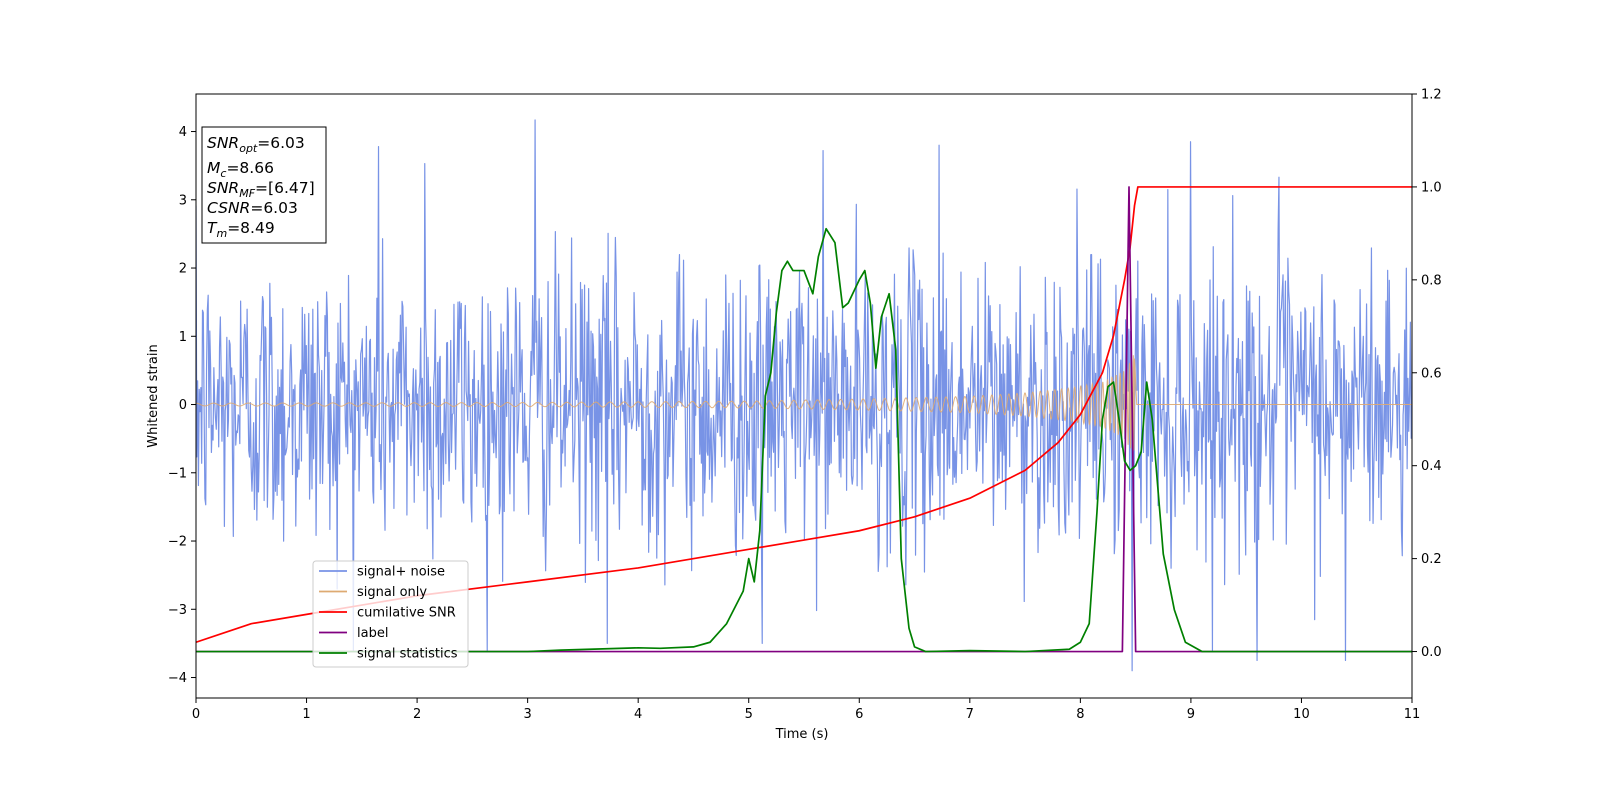 The image size is (1600, 800). What do you see at coordinates (638, 714) in the screenshot?
I see `x-tick-label: 4` at bounding box center [638, 714].